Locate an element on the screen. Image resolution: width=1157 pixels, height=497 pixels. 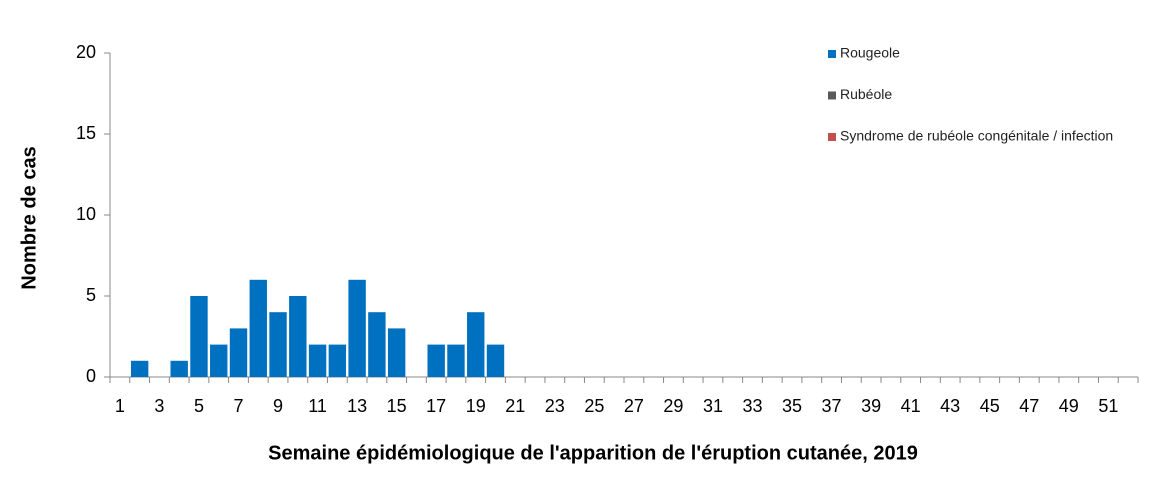
x-tick-label: 37 is located at coordinates (832, 406).